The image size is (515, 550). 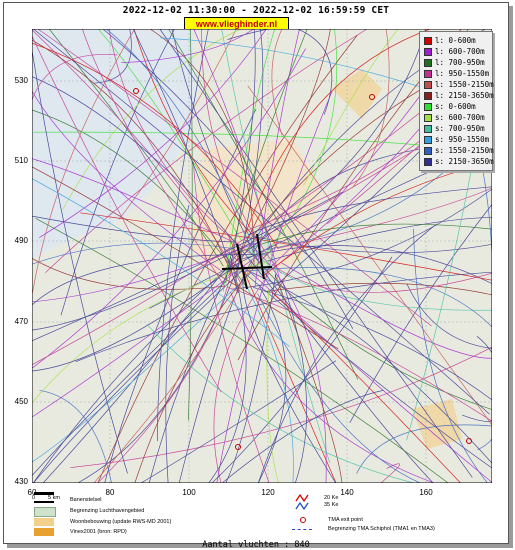 What do you see at coordinates (460, 128) in the screenshot?
I see `legend-label: s: 700-950m` at bounding box center [460, 128].